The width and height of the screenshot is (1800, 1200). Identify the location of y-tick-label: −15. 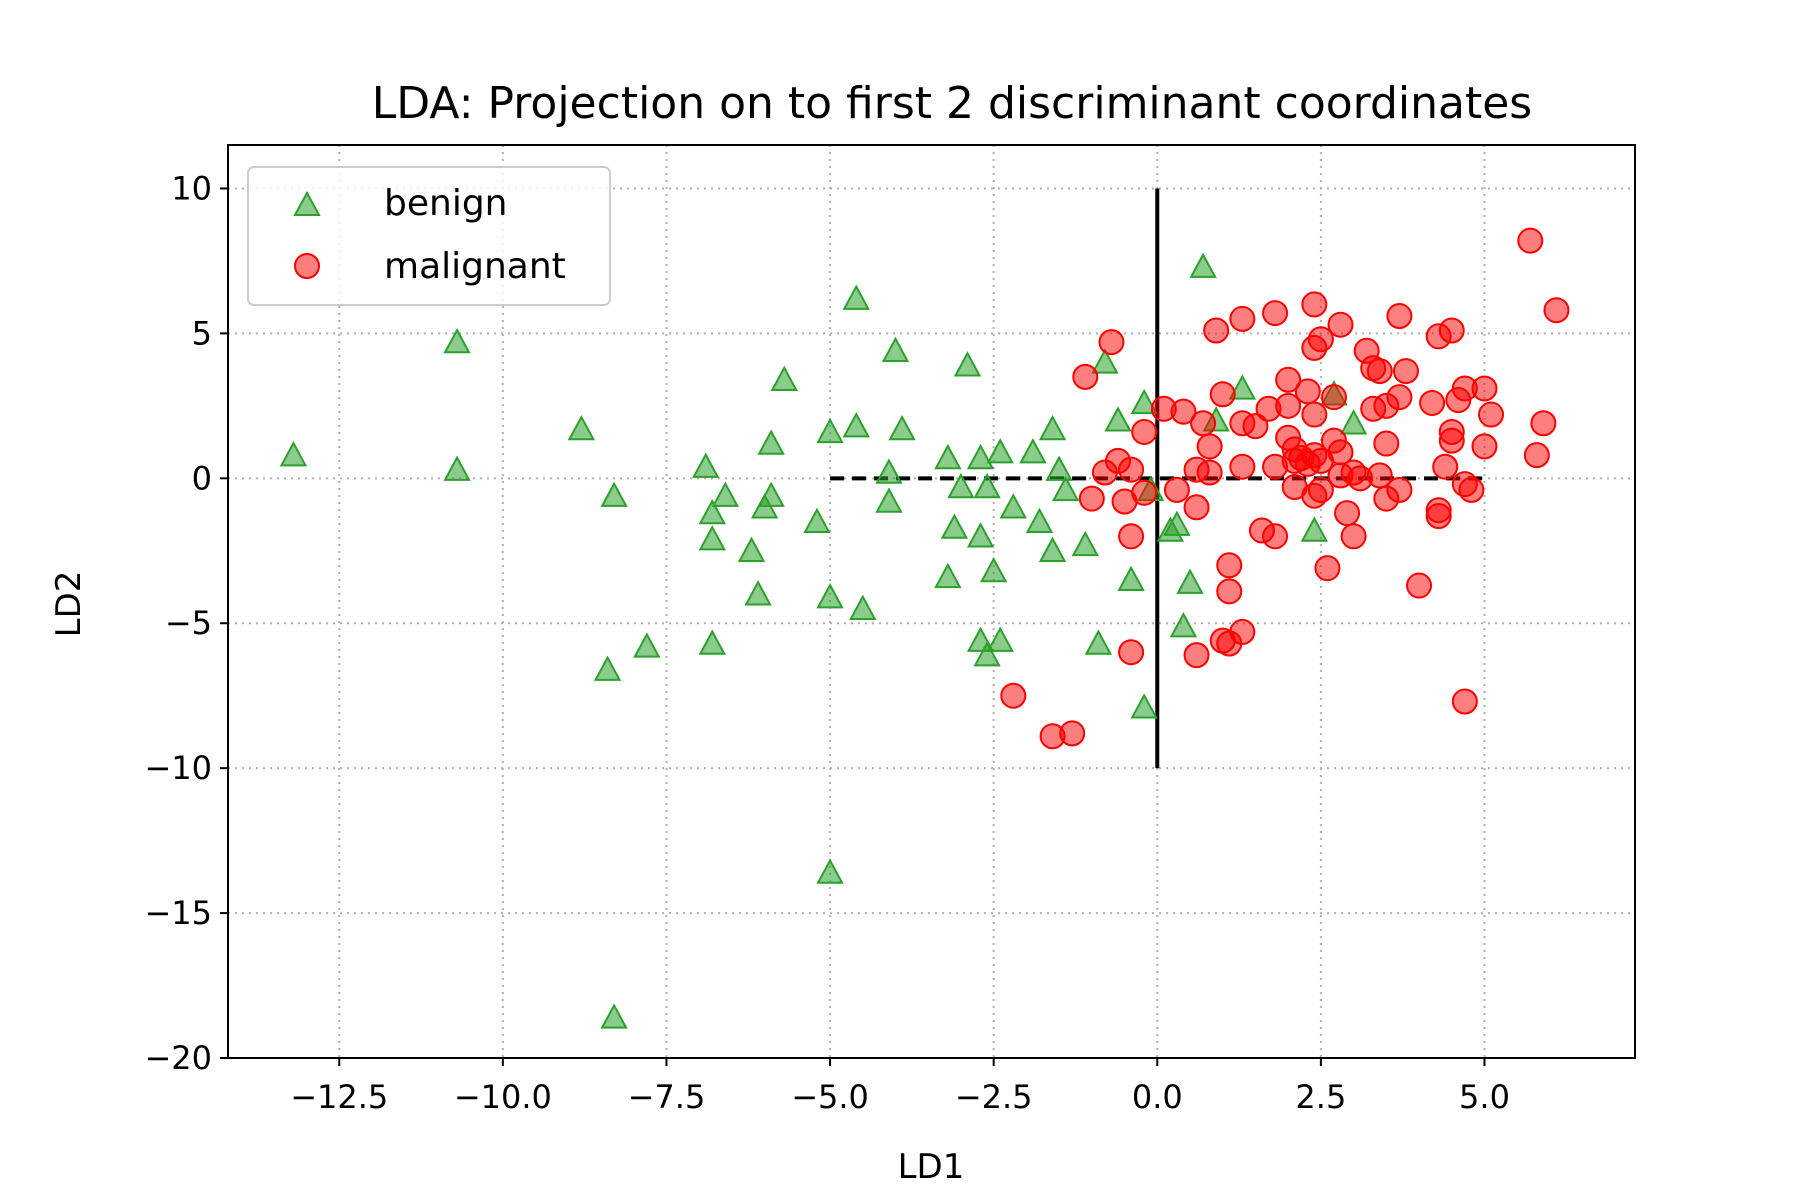
(178, 913).